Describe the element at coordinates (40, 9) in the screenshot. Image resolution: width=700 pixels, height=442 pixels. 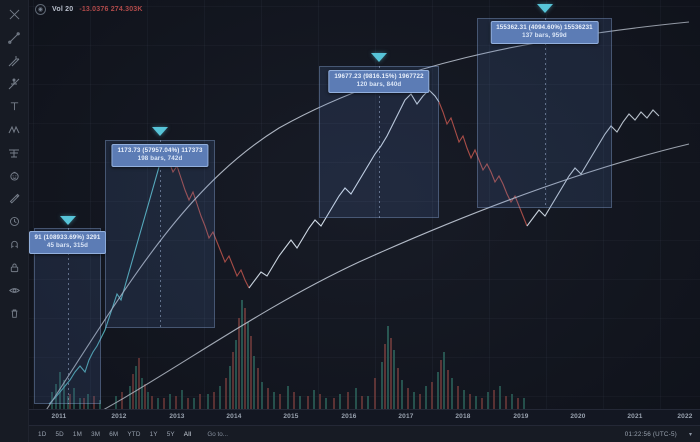
I see `eye-icon: ◉` at that location.